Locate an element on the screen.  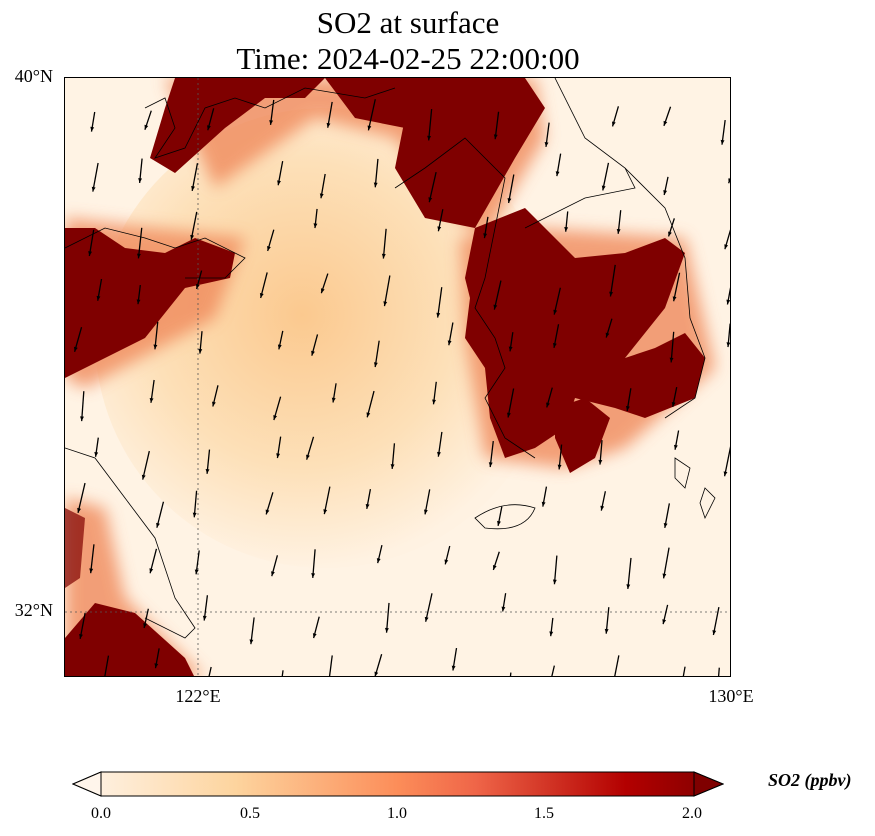
lon-label-122e: 122°E is located at coordinates (198, 696).